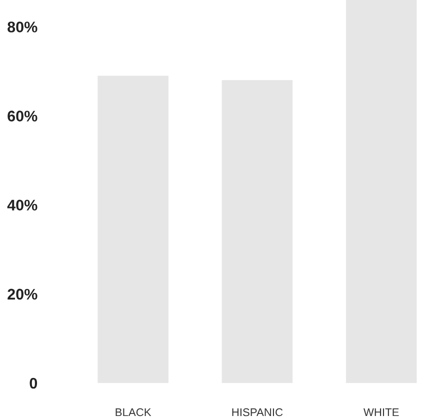 The height and width of the screenshot is (418, 431). Describe the element at coordinates (257, 412) in the screenshot. I see `x-tick-label: HISPANIC` at that location.